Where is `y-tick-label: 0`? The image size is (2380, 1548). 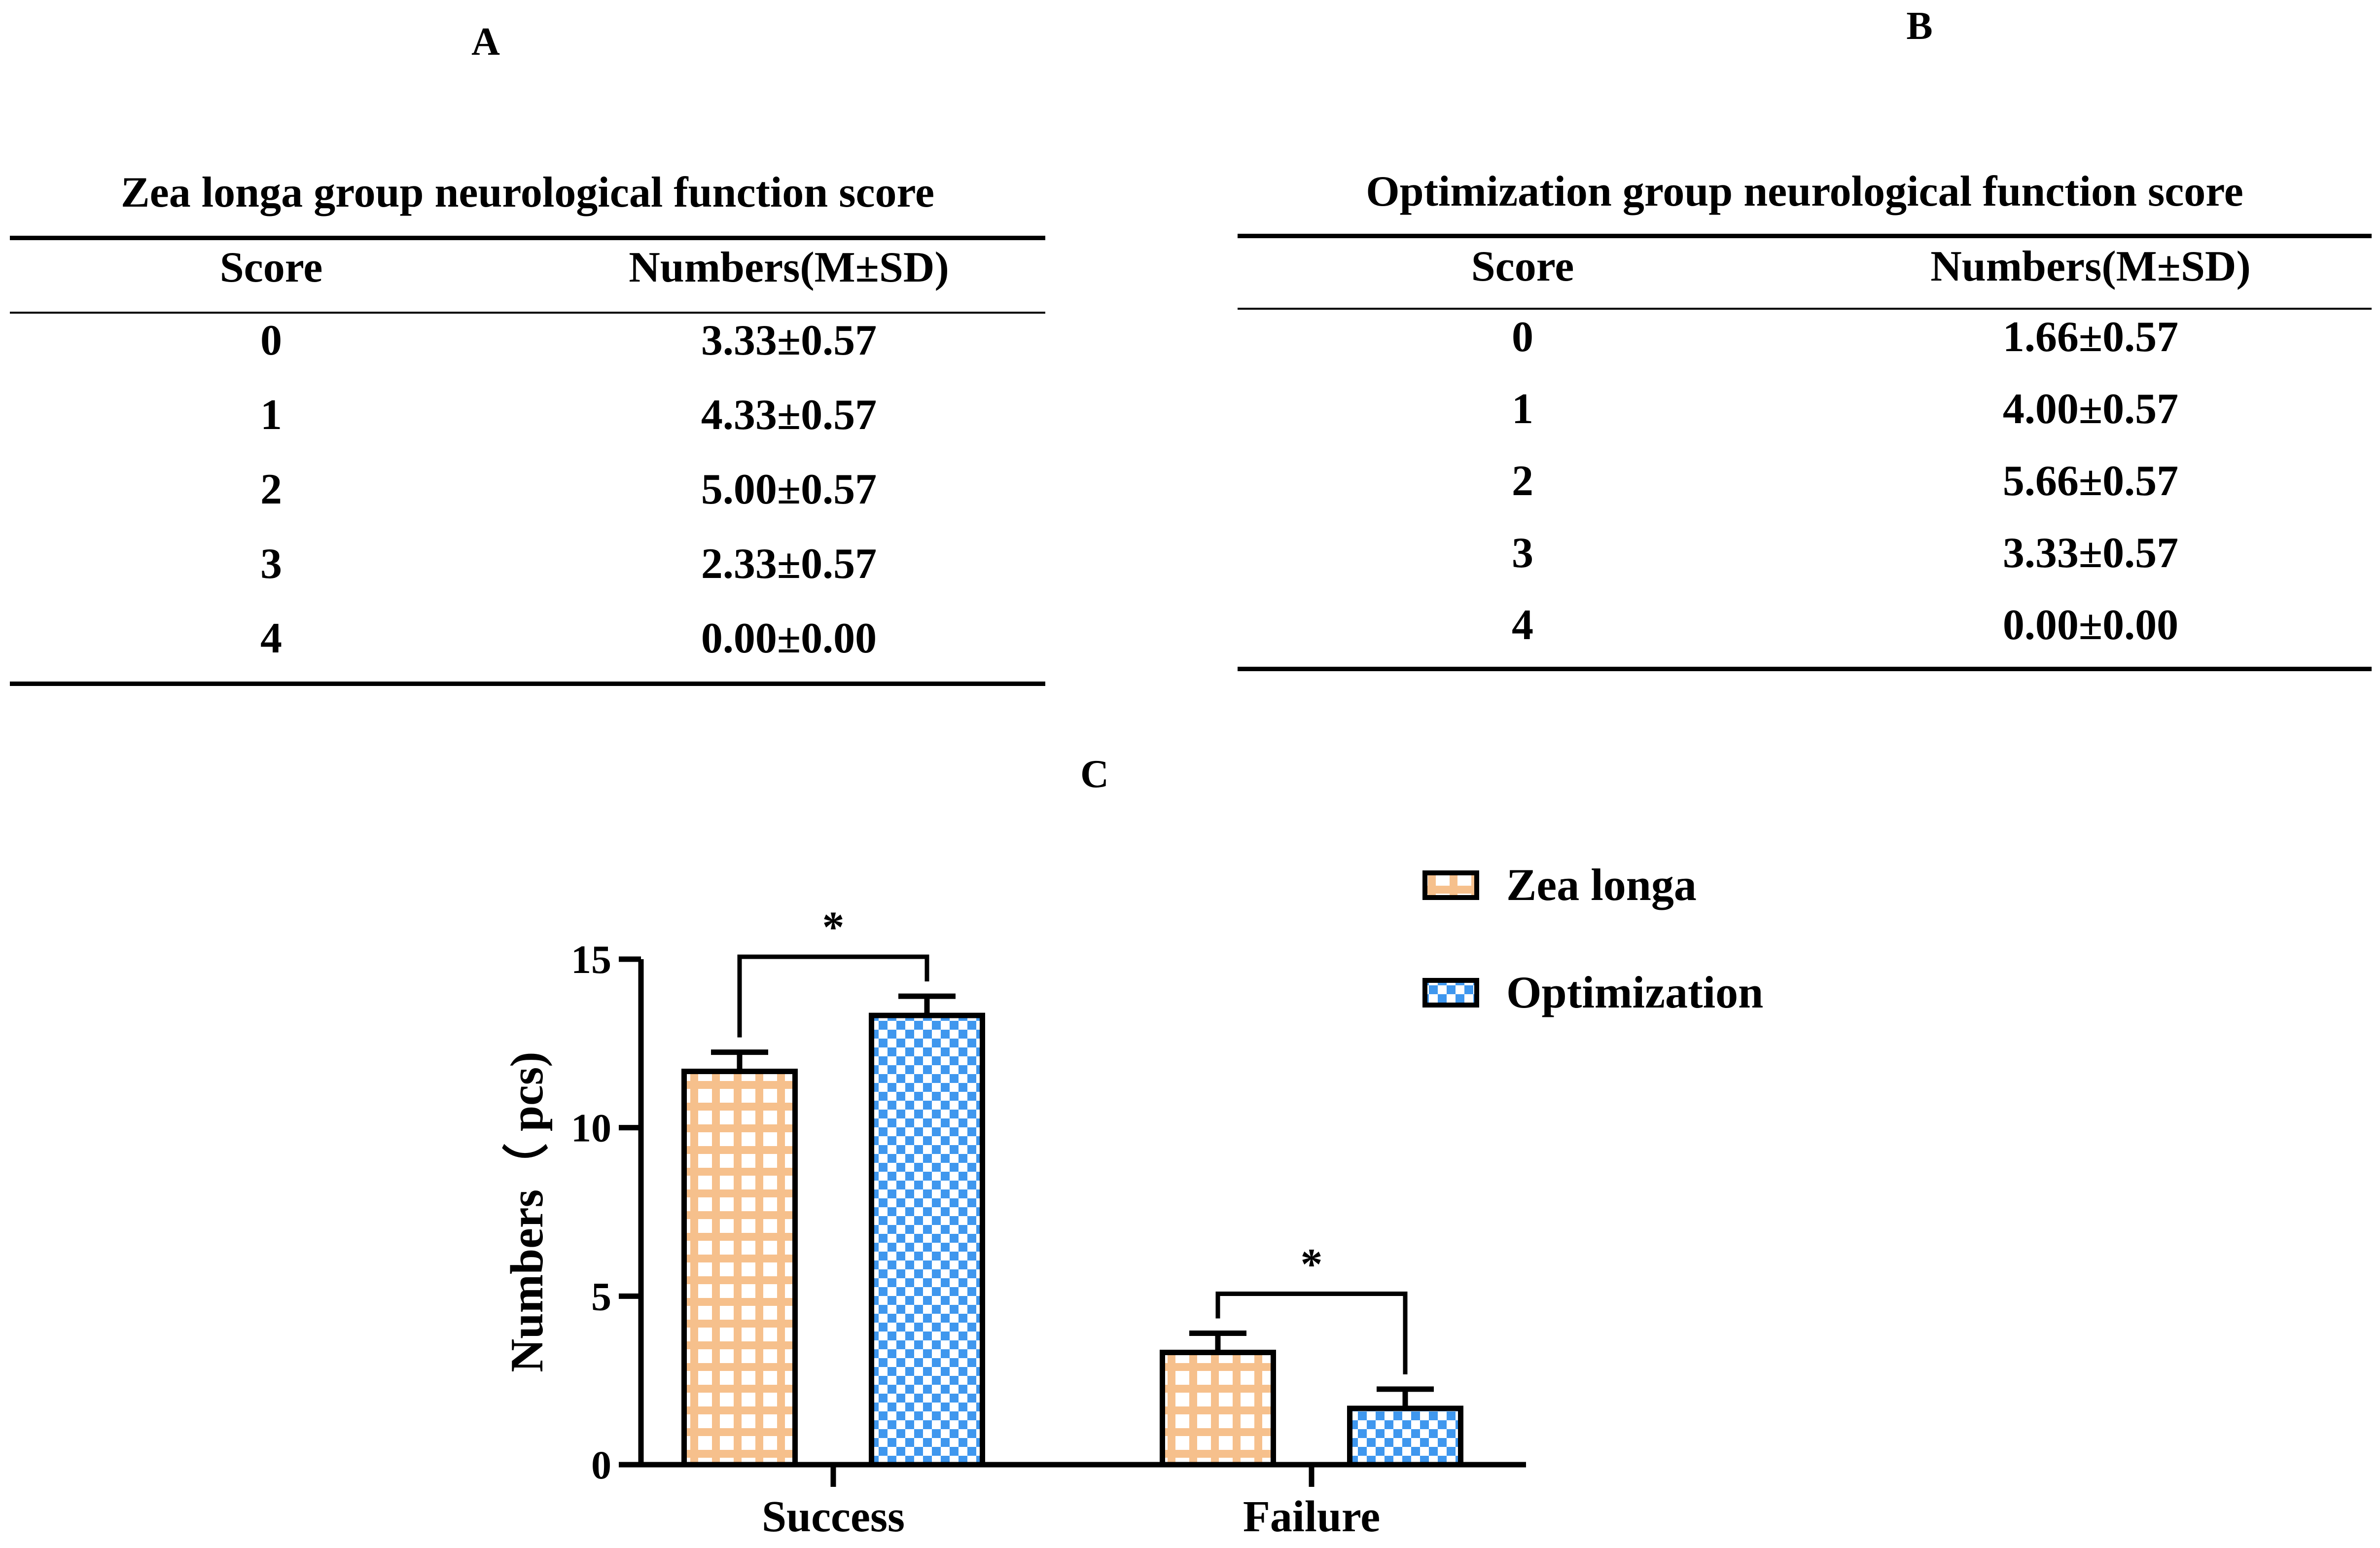 y-tick-label: 0 is located at coordinates (601, 1464).